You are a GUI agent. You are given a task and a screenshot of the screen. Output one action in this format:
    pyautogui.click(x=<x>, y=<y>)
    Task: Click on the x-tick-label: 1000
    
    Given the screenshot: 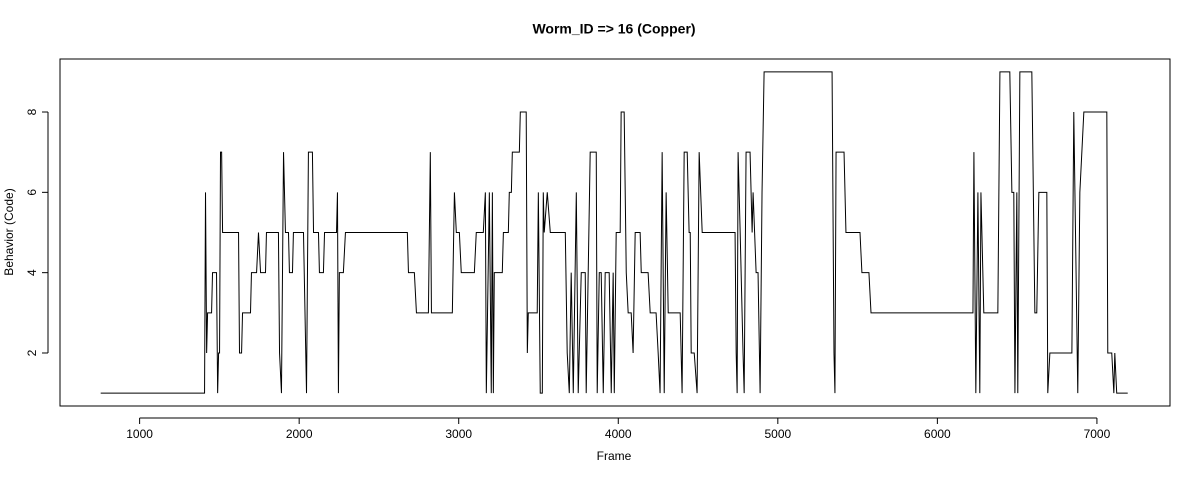 What is the action you would take?
    pyautogui.click(x=139, y=434)
    